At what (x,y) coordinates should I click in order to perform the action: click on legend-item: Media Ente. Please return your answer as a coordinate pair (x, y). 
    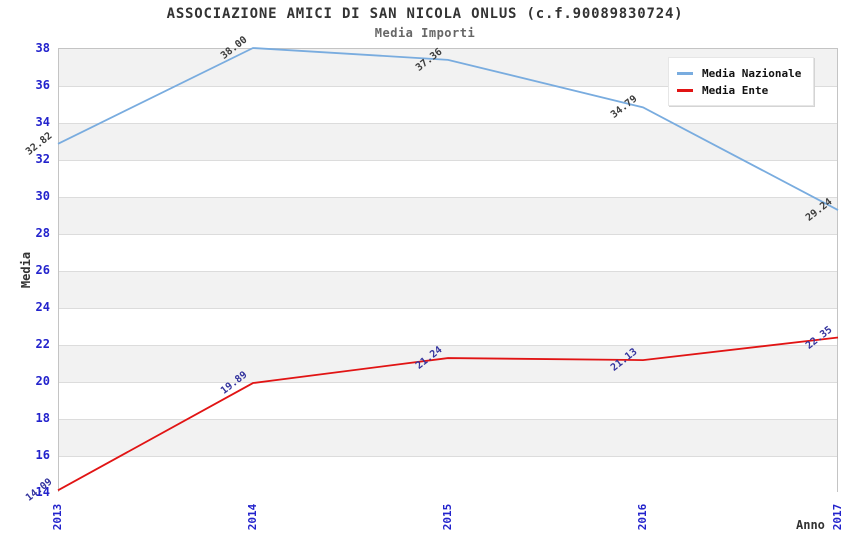
    Looking at the image, I should click on (741, 90).